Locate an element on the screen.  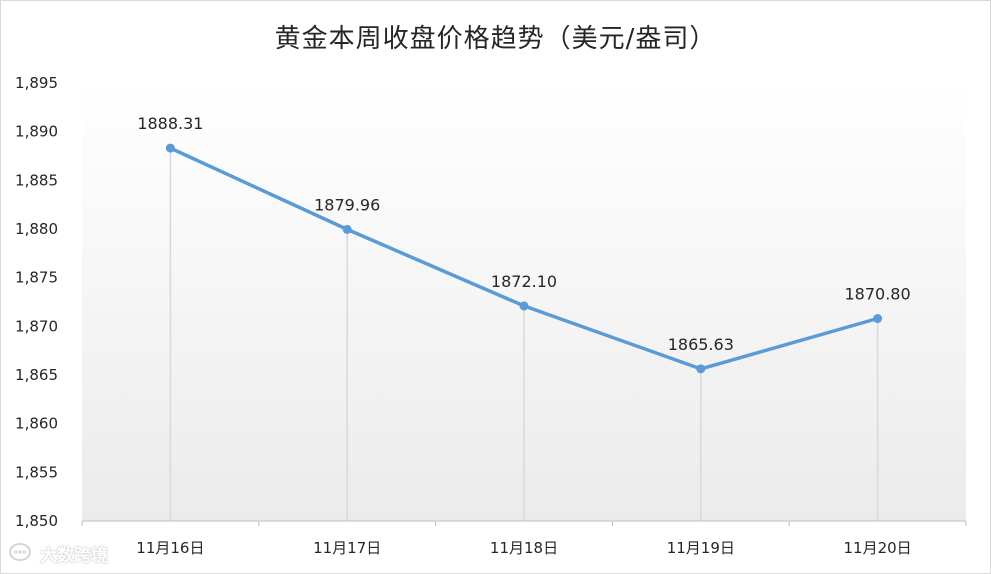
x-tick-label: 11月17日 is located at coordinates (347, 548).